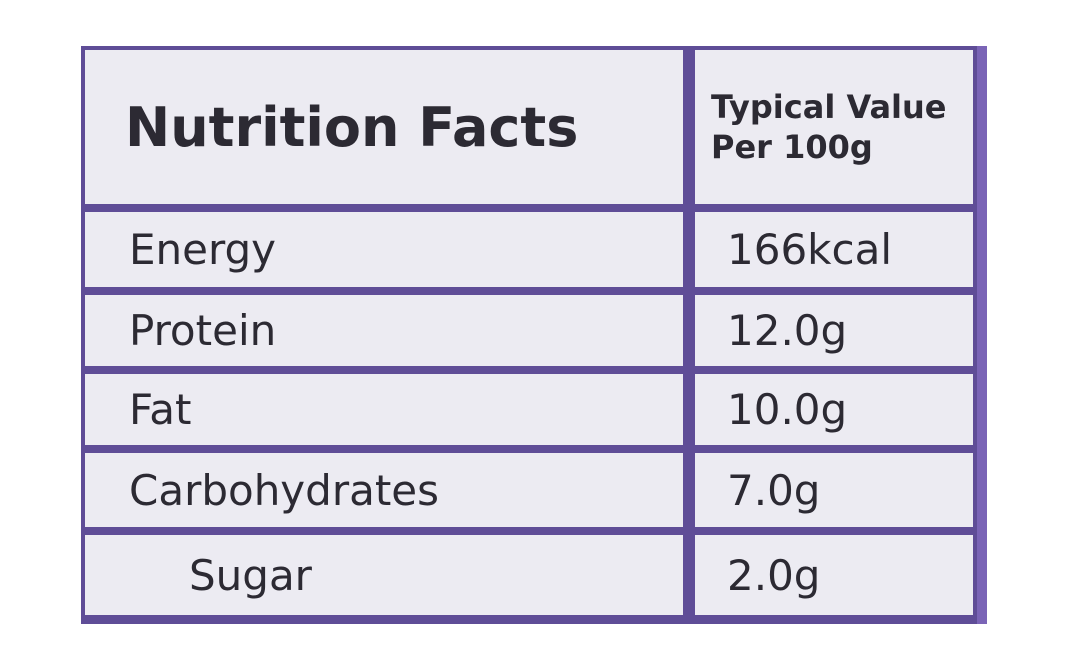 The height and width of the screenshot is (671, 1068). Describe the element at coordinates (809, 249) in the screenshot. I see `nutrient-value-text: 166kcal` at that location.